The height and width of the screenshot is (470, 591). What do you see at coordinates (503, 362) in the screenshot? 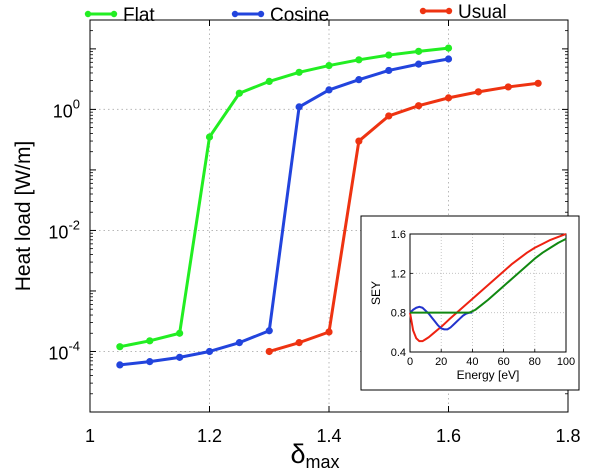
I see `inset-x-tick-label: 60` at bounding box center [503, 362].